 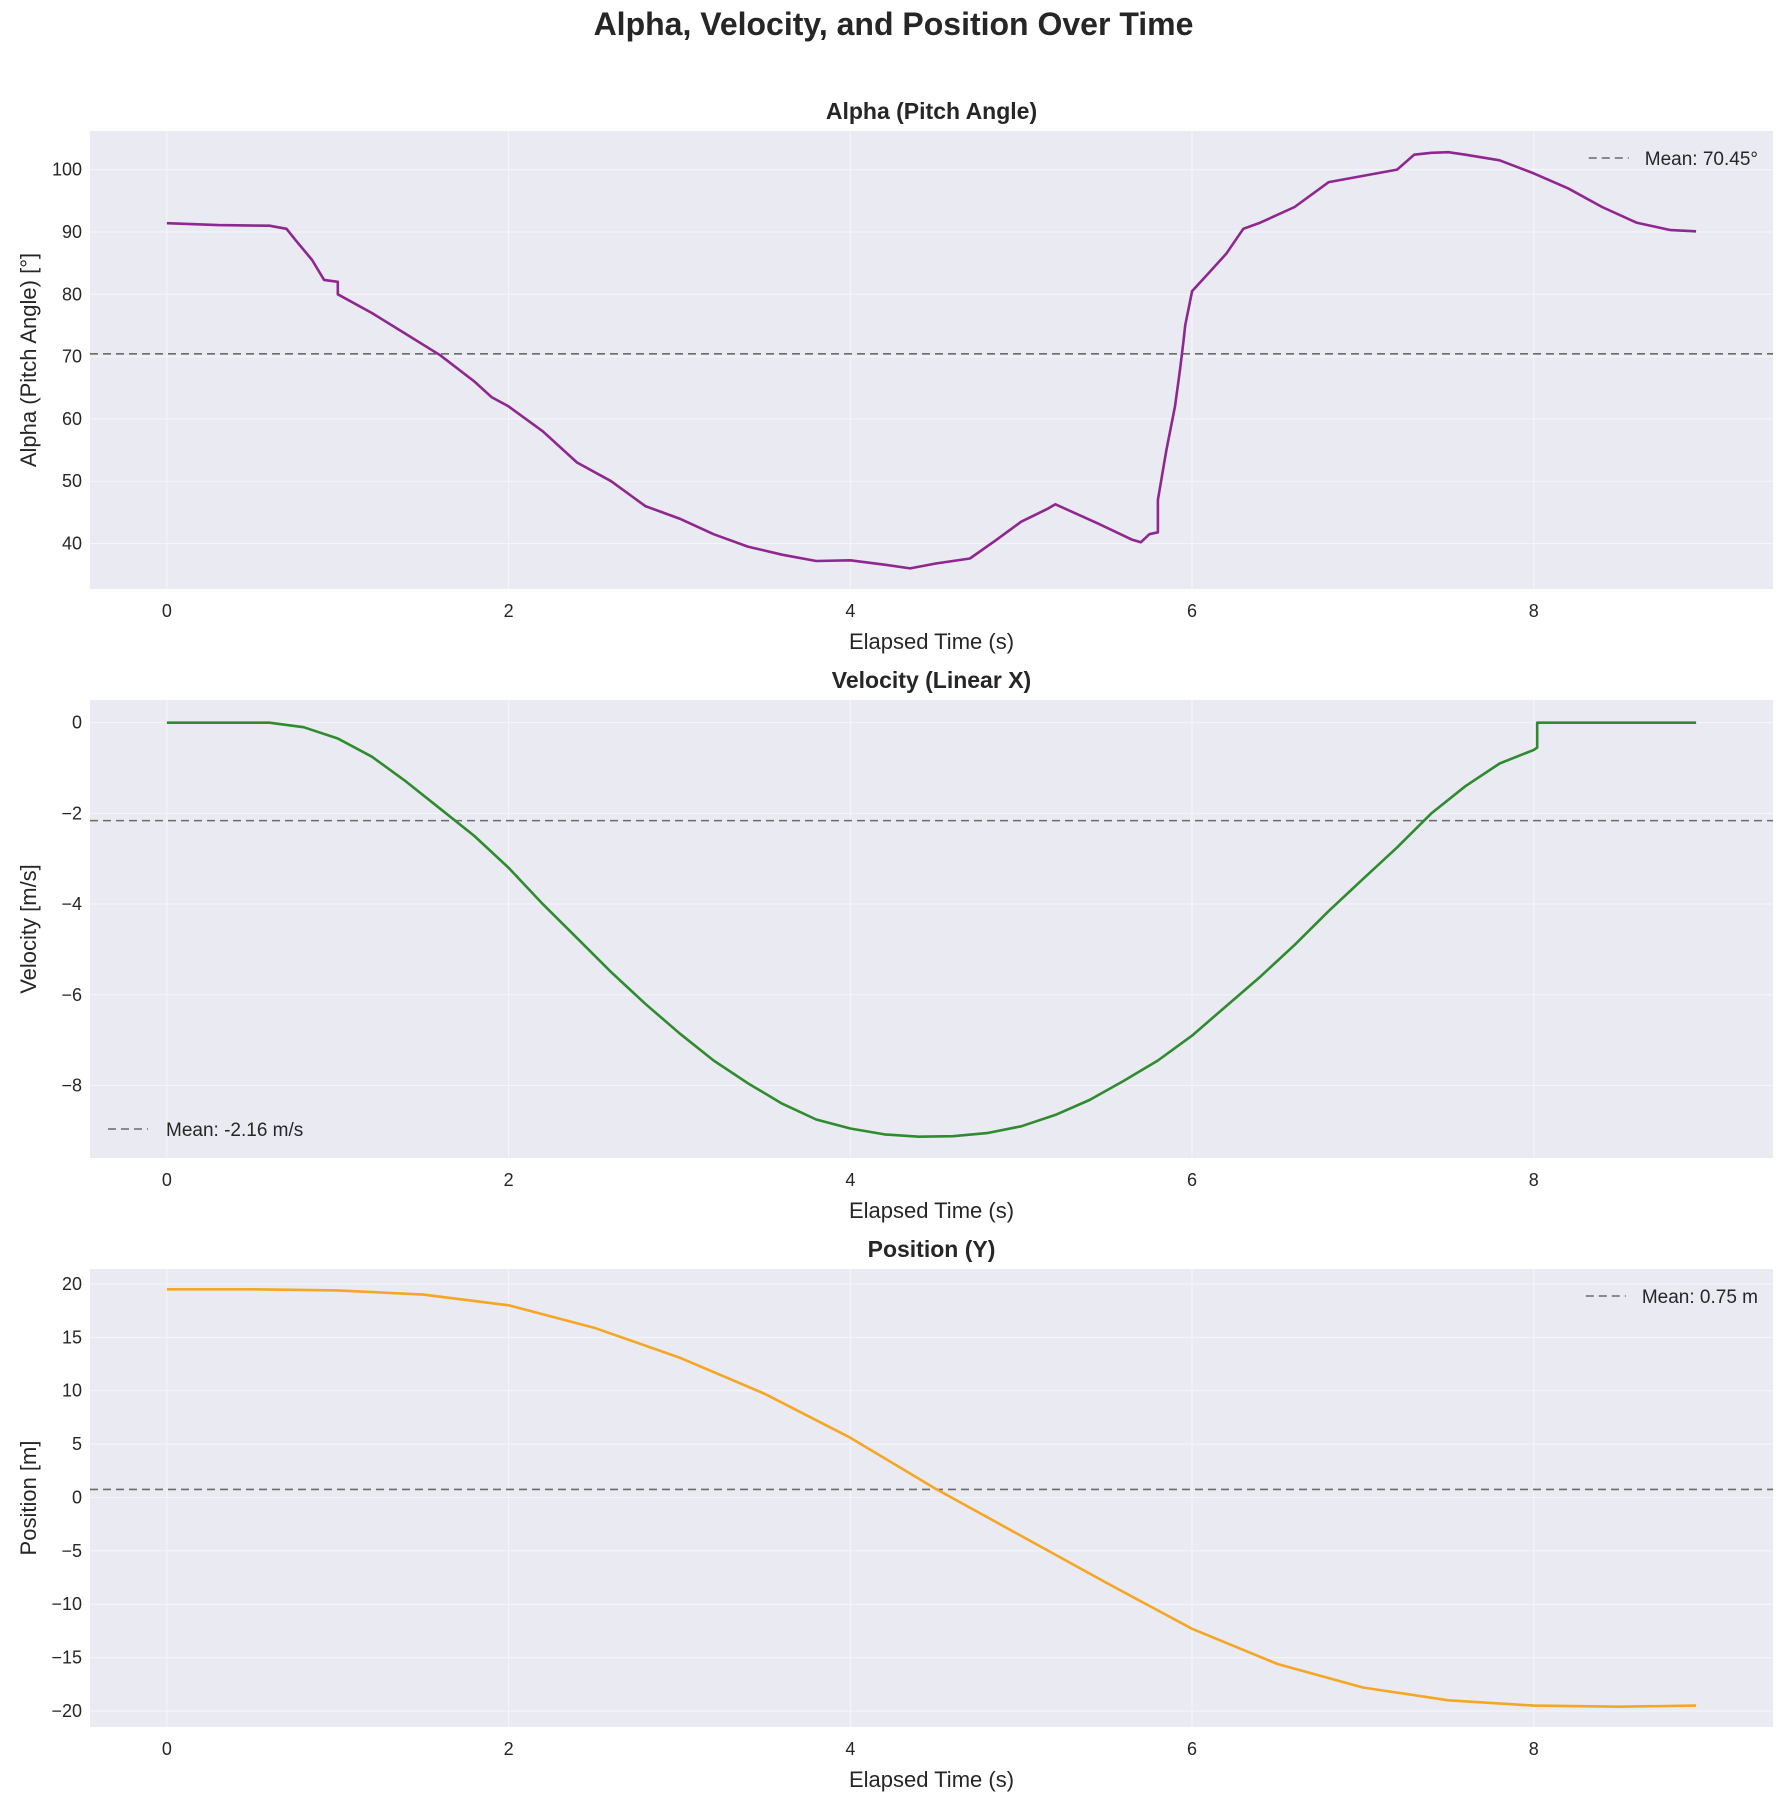 I want to click on y-tick-label: −8, so click(x=71, y=1085).